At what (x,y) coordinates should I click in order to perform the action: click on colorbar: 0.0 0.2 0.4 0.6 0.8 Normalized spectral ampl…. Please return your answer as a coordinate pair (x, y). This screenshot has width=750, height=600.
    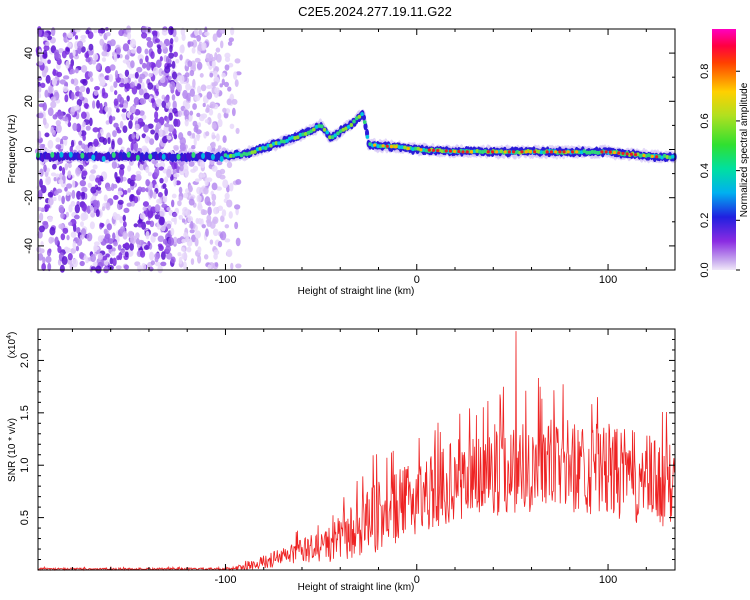
    Looking at the image, I should click on (724, 153).